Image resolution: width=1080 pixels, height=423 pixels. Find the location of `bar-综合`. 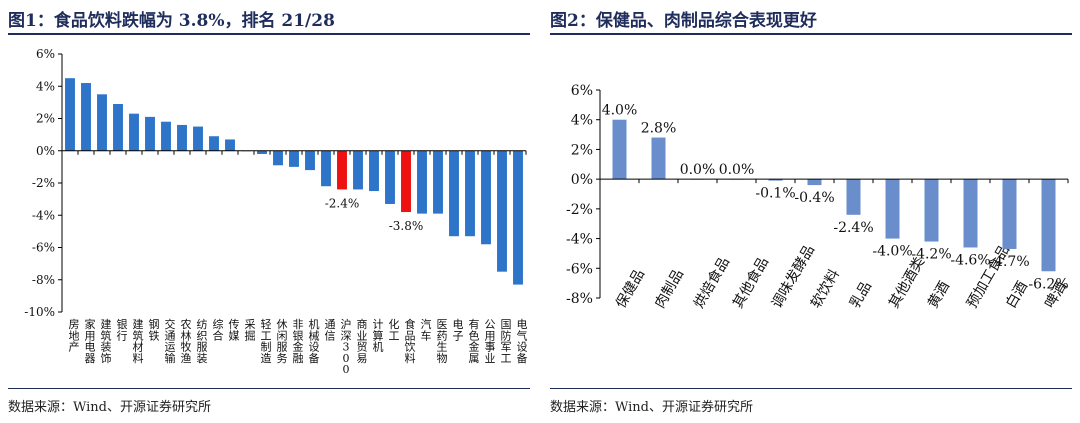

bar-综合 is located at coordinates (214, 143).